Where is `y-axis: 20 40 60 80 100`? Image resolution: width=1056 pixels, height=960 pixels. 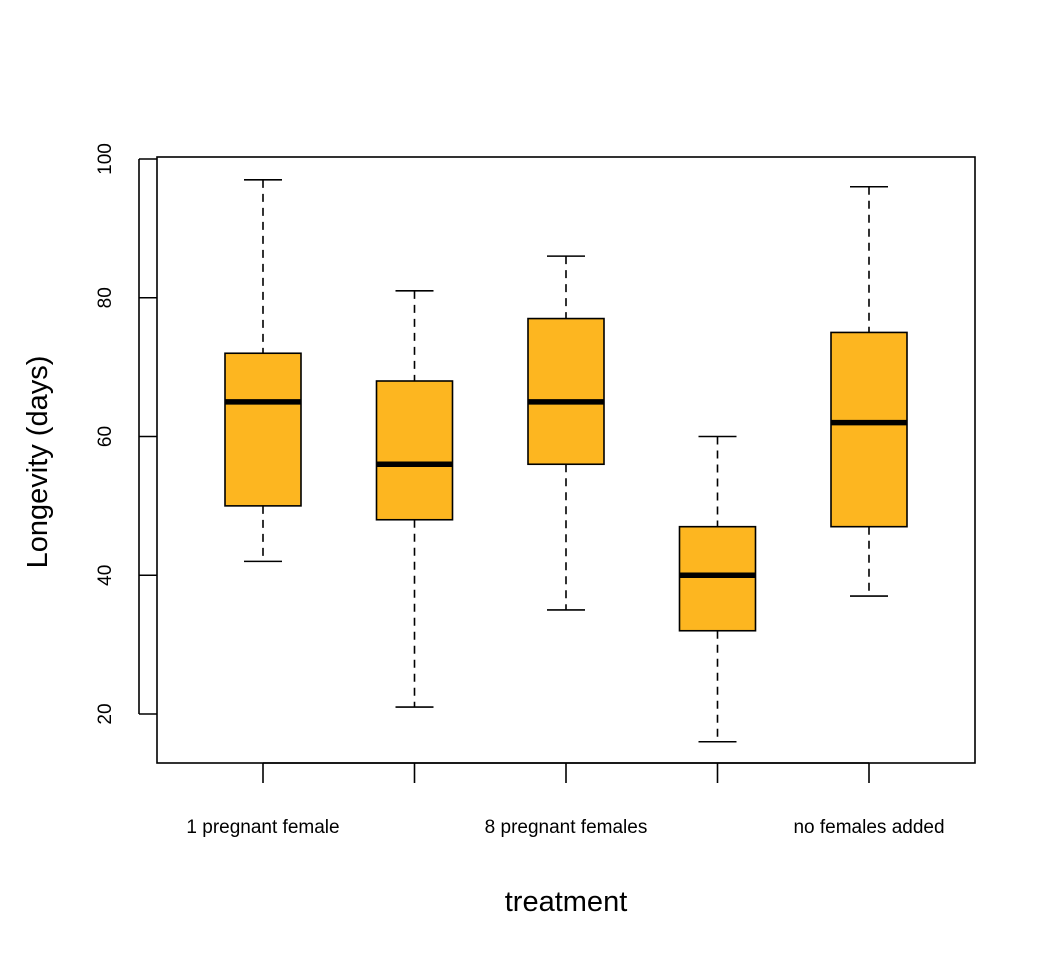 y-axis: 20 40 60 80 100 is located at coordinates (126, 434).